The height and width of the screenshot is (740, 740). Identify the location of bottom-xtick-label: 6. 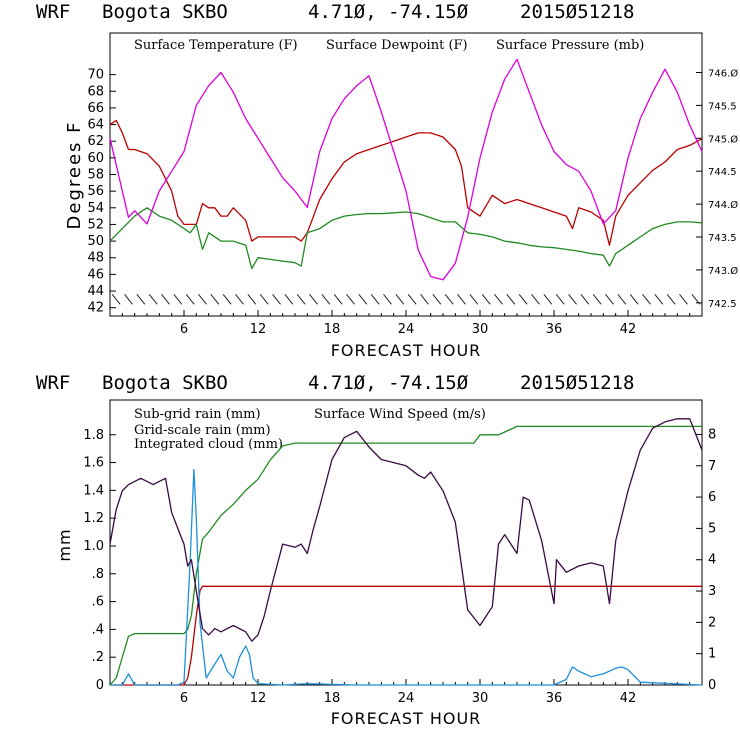
(184, 698).